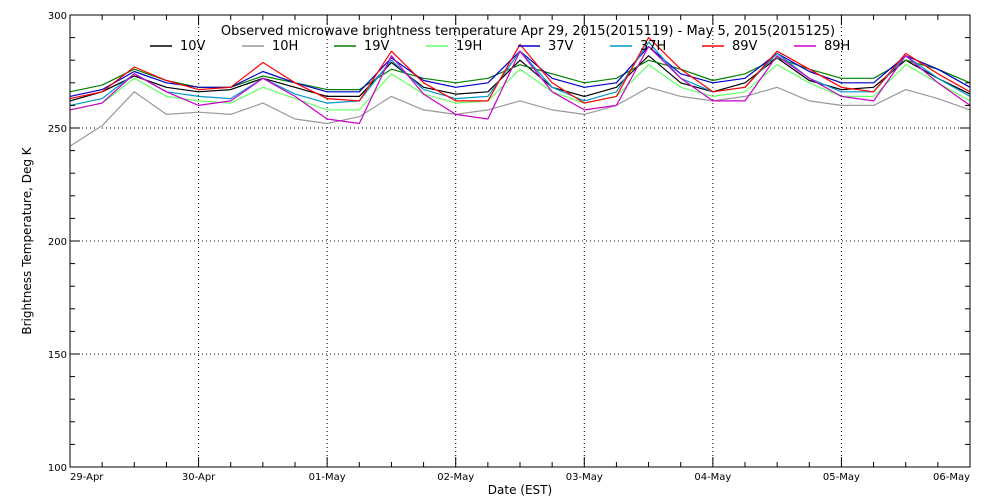 The image size is (1000, 500). What do you see at coordinates (27, 240) in the screenshot?
I see `y-axis-title: Brightness Temperature, Deg K` at bounding box center [27, 240].